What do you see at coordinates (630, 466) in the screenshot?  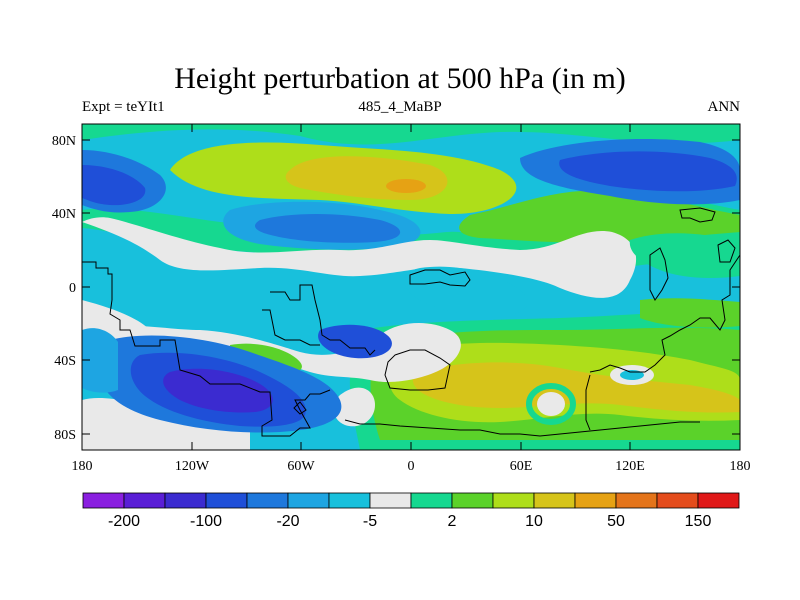 I see `lon-tick-label: 120E` at bounding box center [630, 466].